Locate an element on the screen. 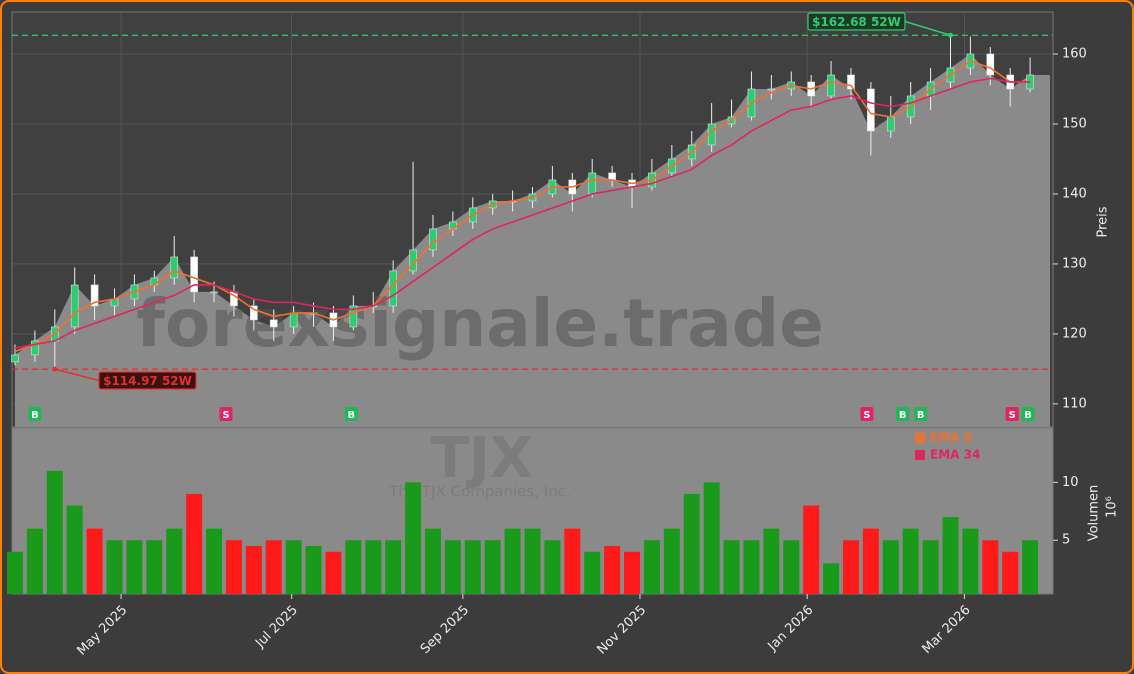 The image size is (1134, 674). company-watermark: The TJX Companies, Inc. is located at coordinates (479, 492).